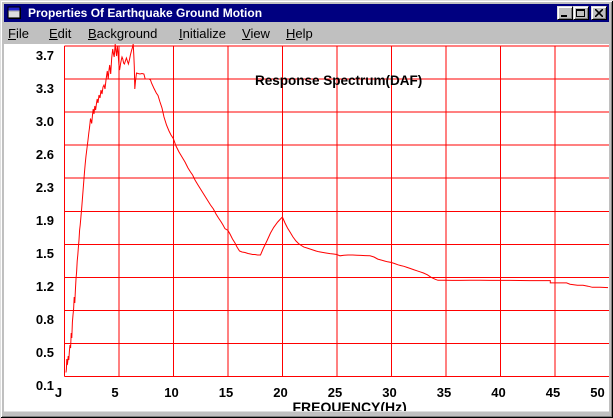  I want to click on menu-item-edit: Edit, so click(60, 33).